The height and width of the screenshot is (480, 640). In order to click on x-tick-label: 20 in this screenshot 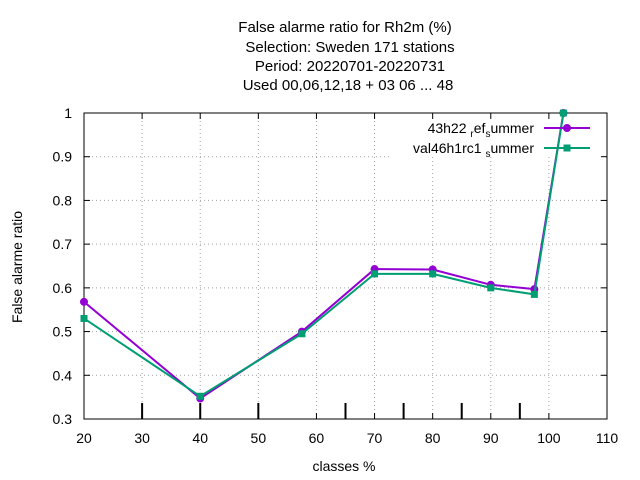, I will do `click(84, 438)`.